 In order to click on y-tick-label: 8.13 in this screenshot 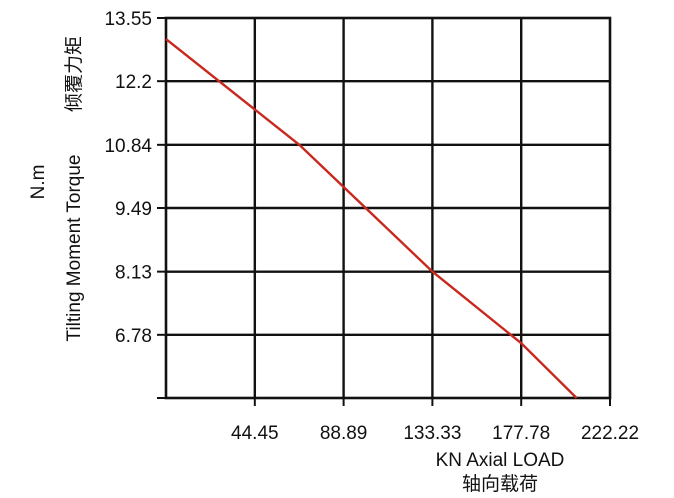, I will do `click(133, 273)`.